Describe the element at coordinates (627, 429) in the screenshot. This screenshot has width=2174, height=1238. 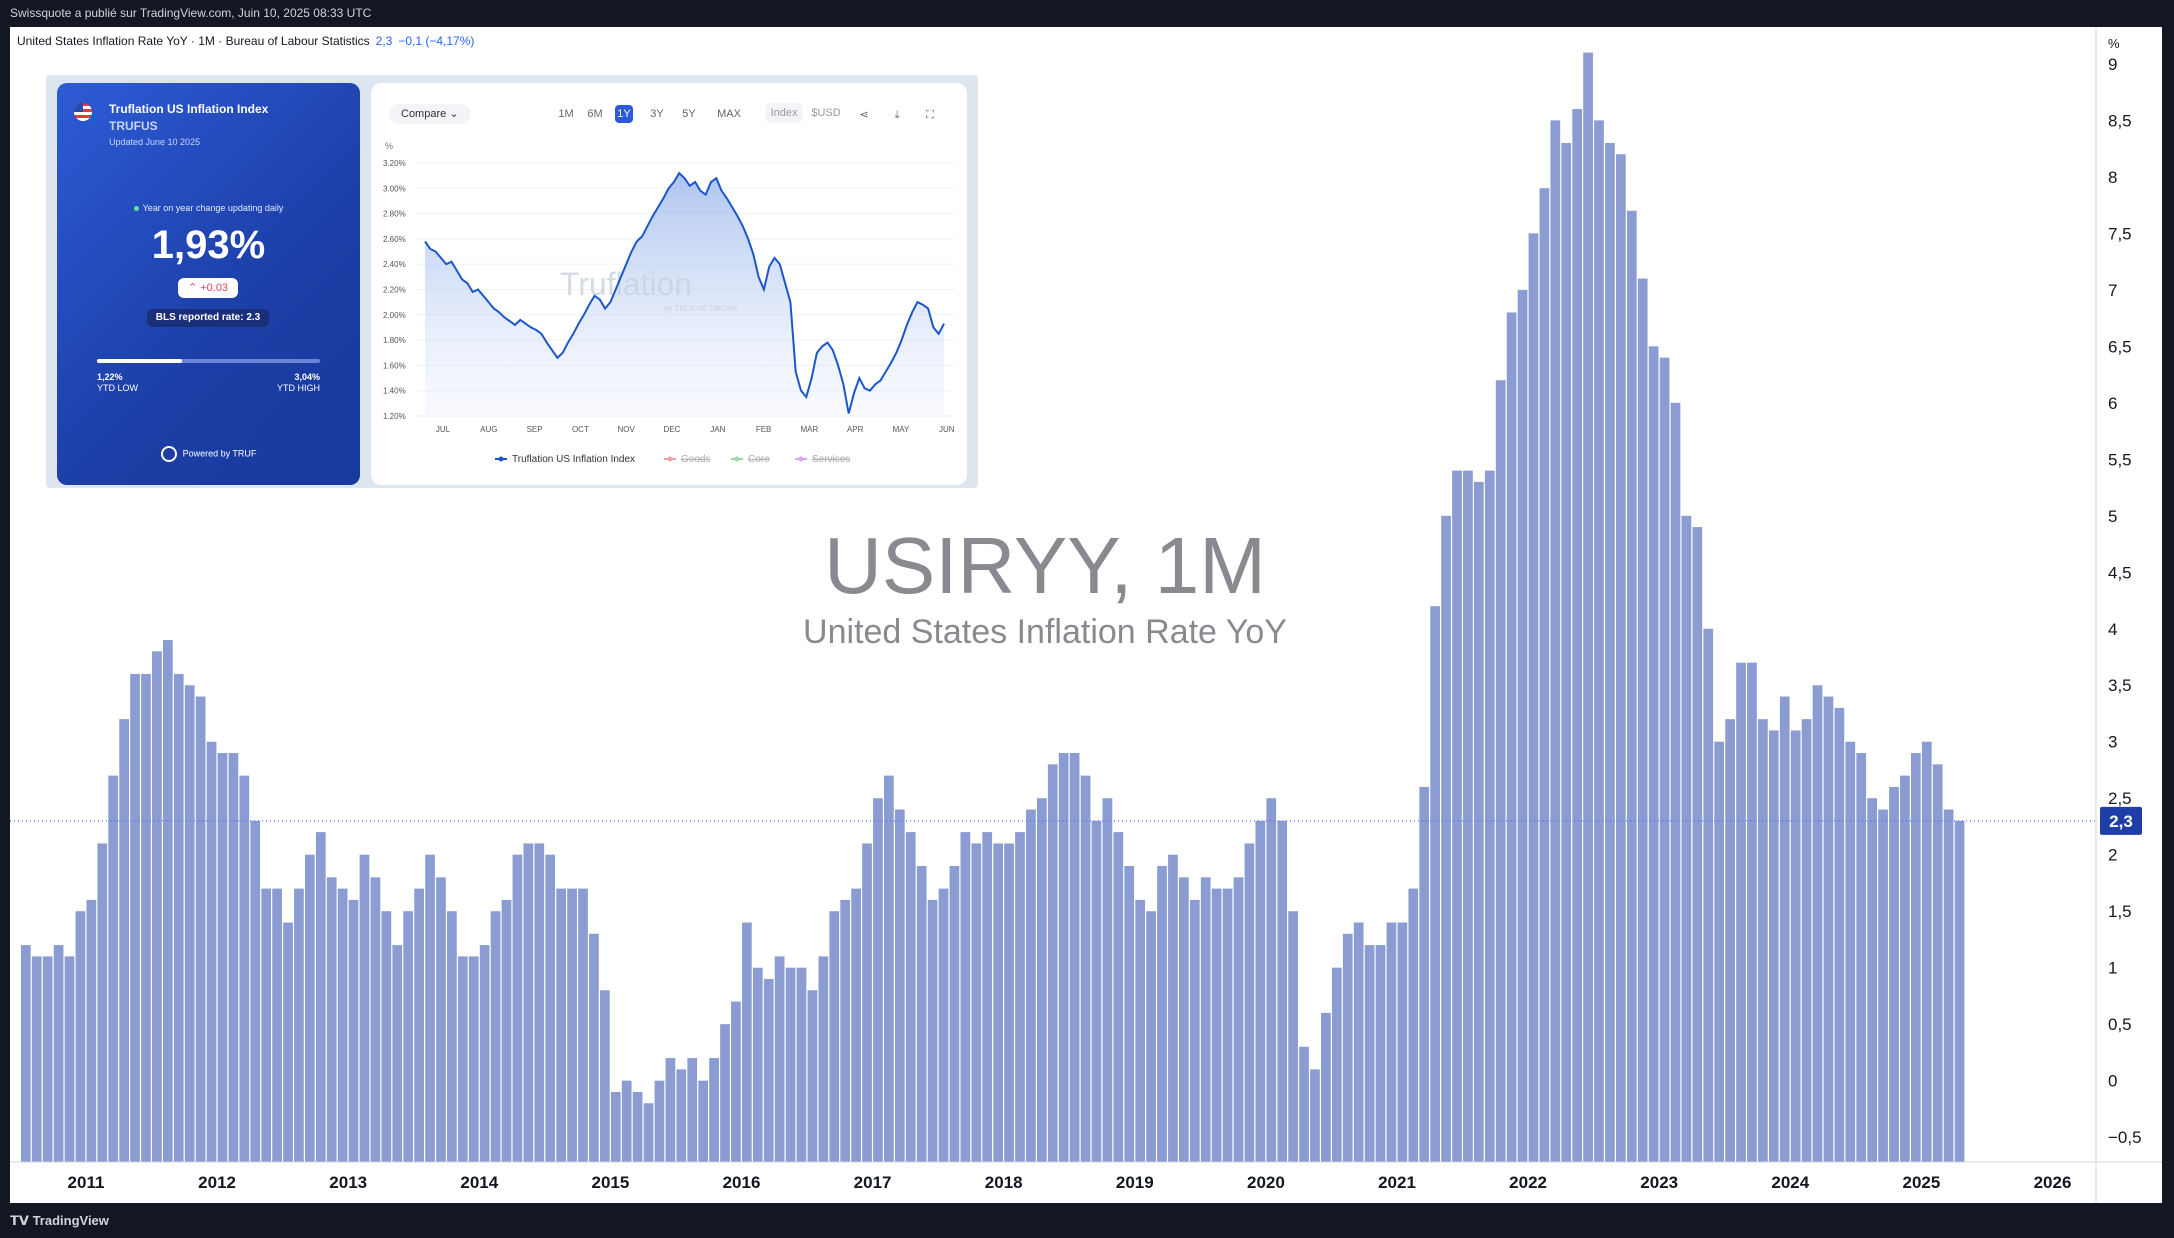
I see `mini-x-tick: NOV` at that location.